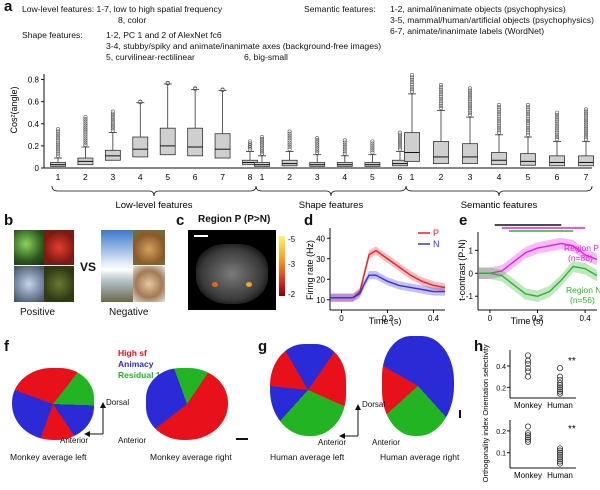 The width and height of the screenshot is (600, 490). What do you see at coordinates (372, 177) in the screenshot?
I see `boxplot-xtick-label: 5` at bounding box center [372, 177].